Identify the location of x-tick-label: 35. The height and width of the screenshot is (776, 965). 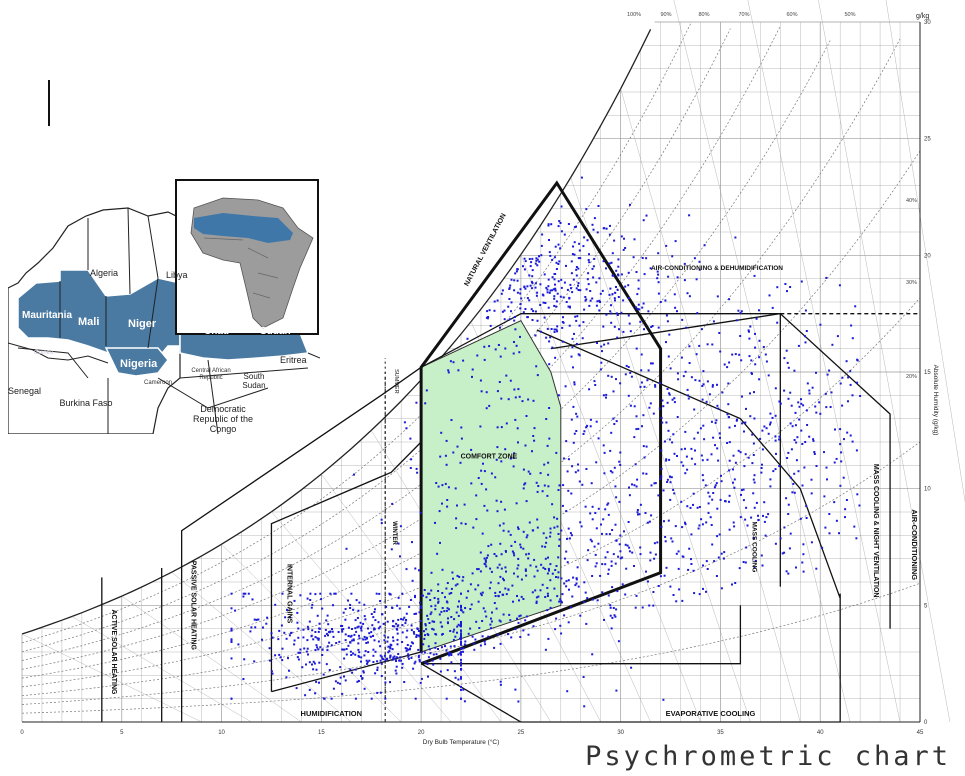
(720, 733).